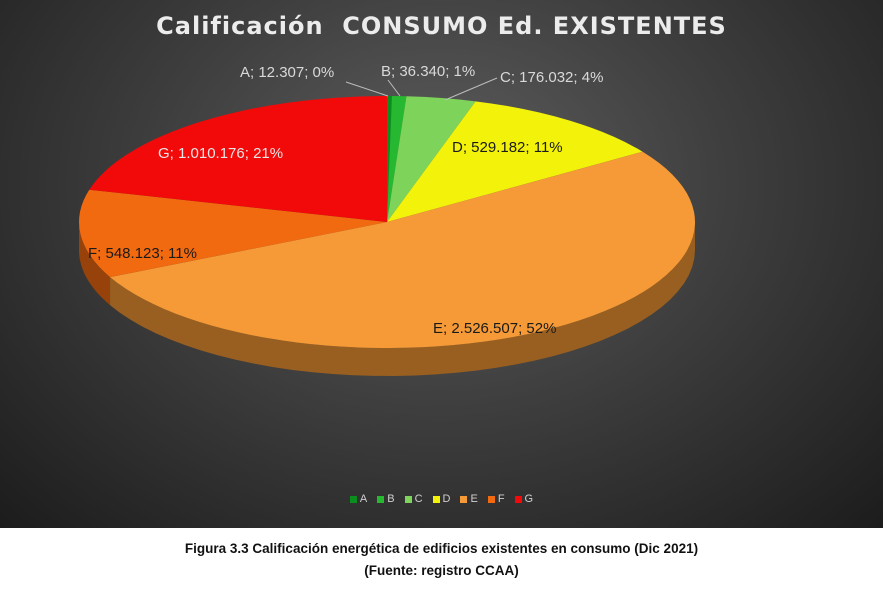  Describe the element at coordinates (287, 72) in the screenshot. I see `data-label-a: A; 12.307; 0%` at that location.